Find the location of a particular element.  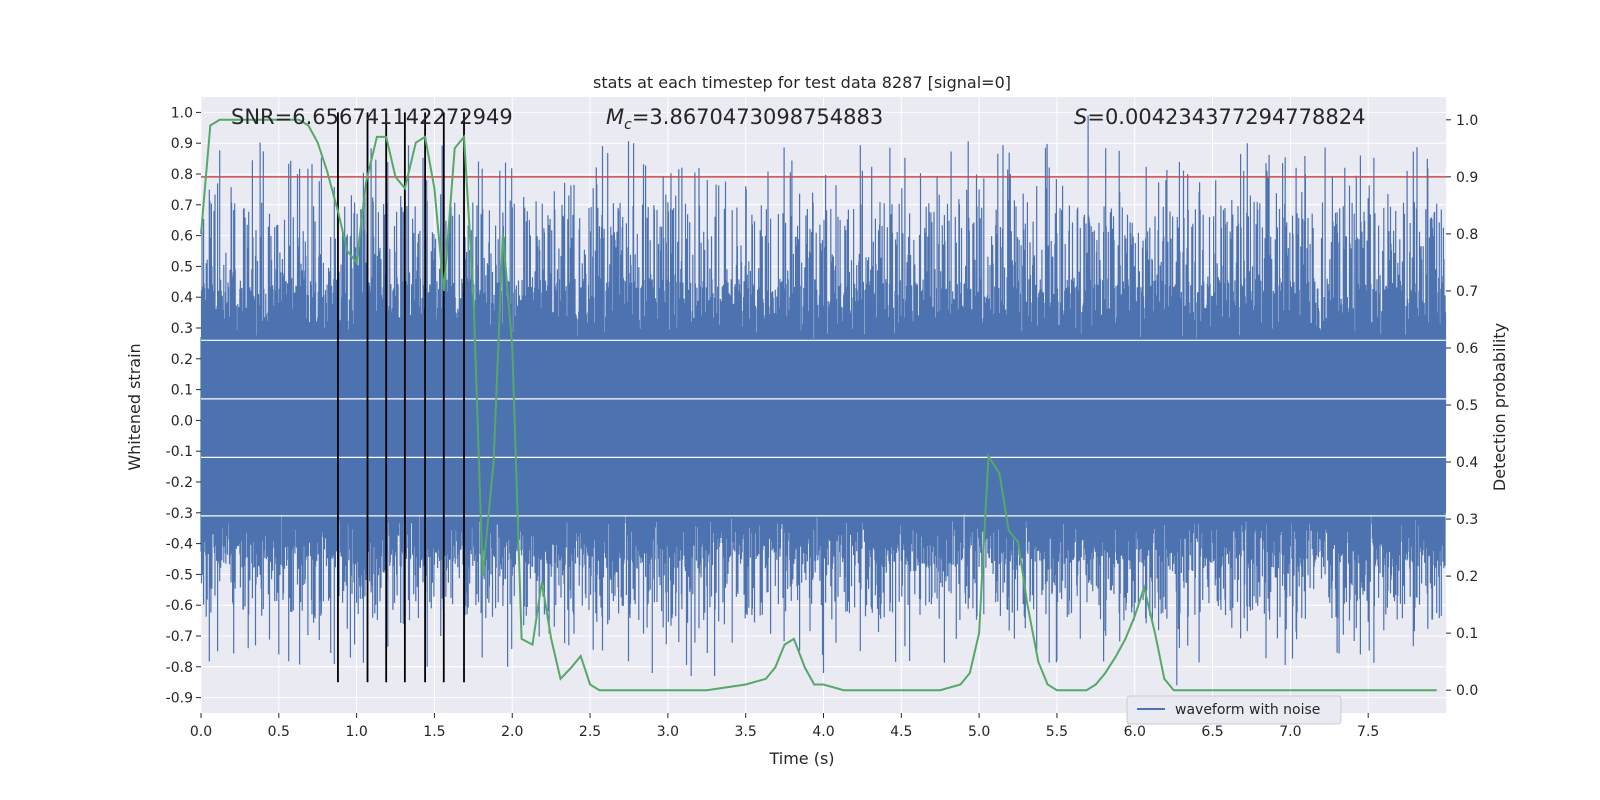

y2-tick-label: 0.8 is located at coordinates (1467, 235).